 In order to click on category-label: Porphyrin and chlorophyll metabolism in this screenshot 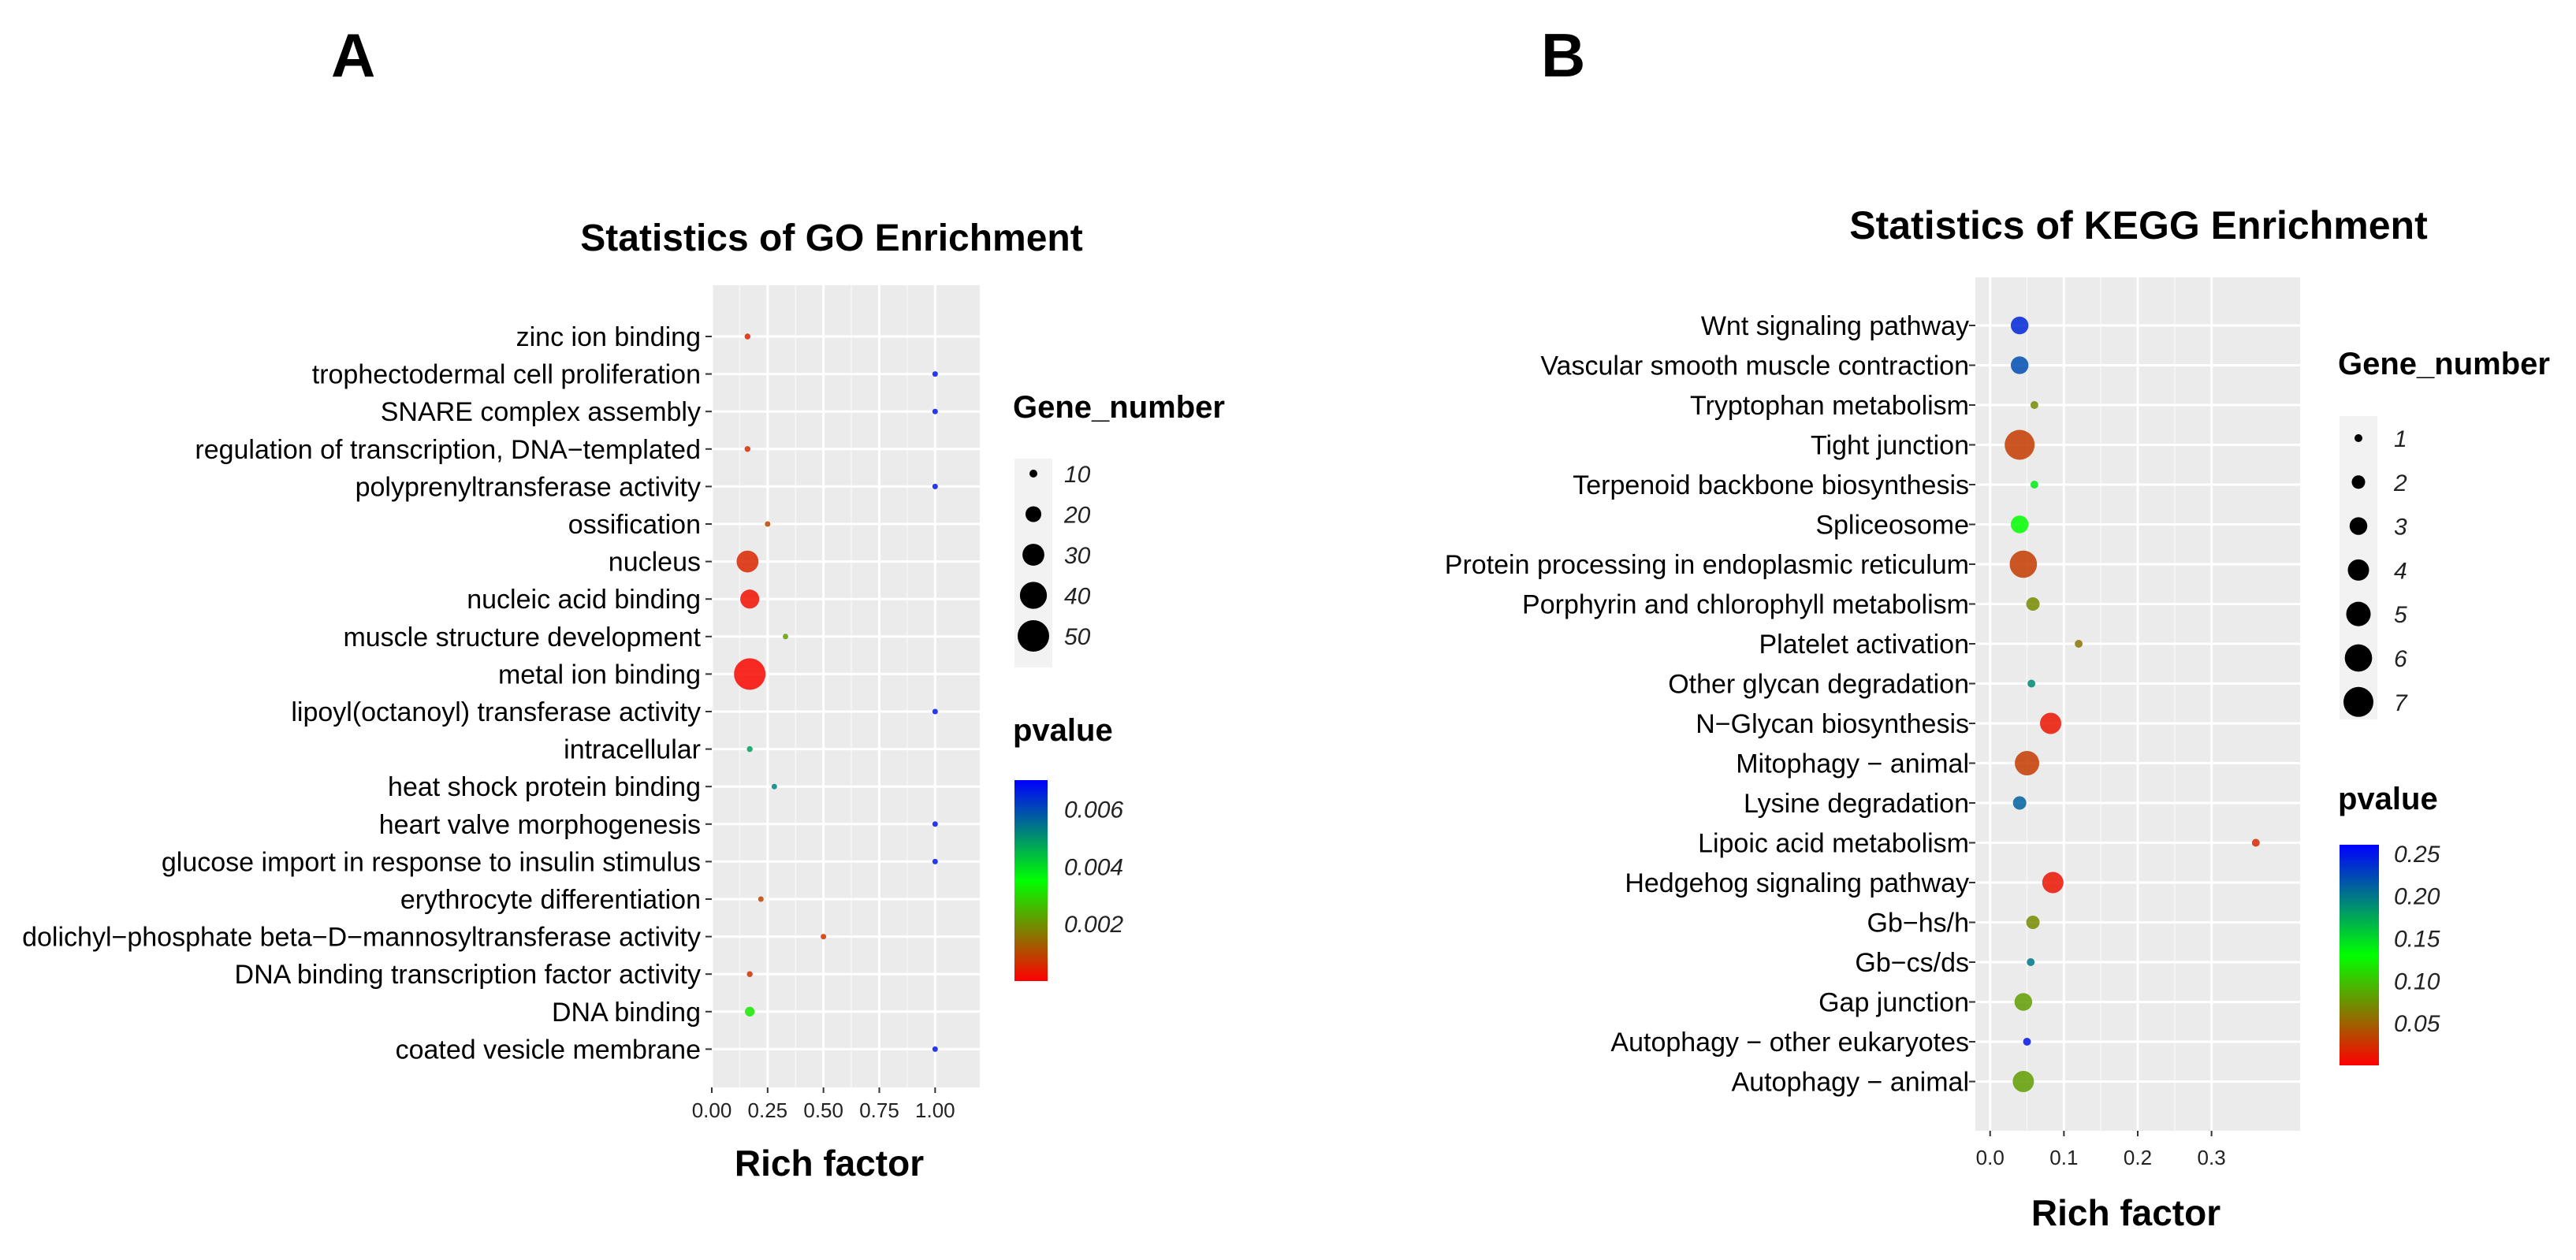, I will do `click(1745, 605)`.